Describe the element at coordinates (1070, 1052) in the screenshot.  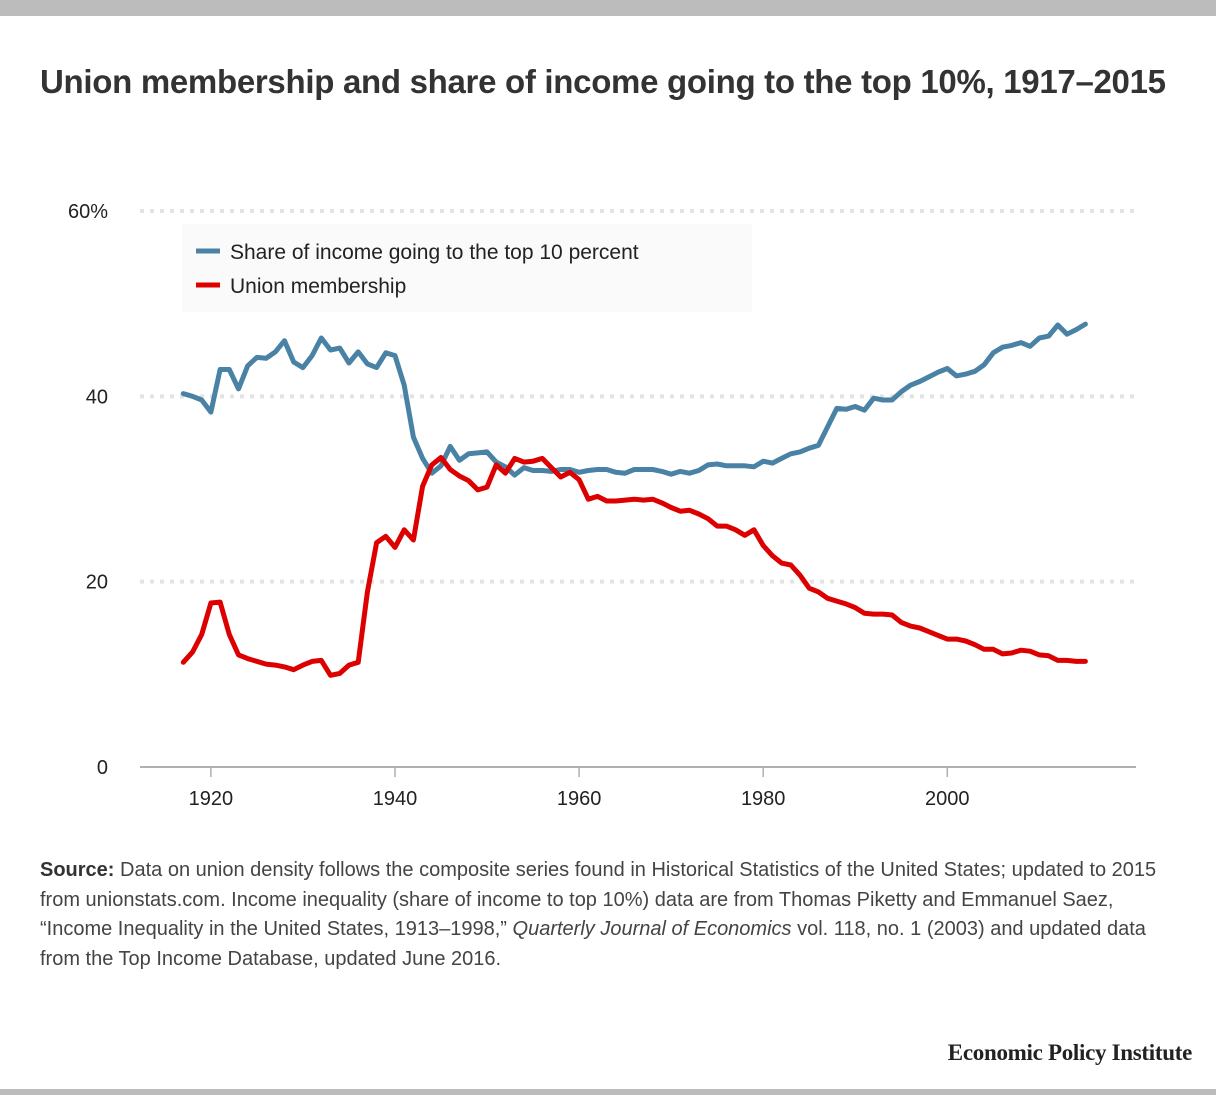
I see `brand-logo-text: Economic Policy Institute` at that location.